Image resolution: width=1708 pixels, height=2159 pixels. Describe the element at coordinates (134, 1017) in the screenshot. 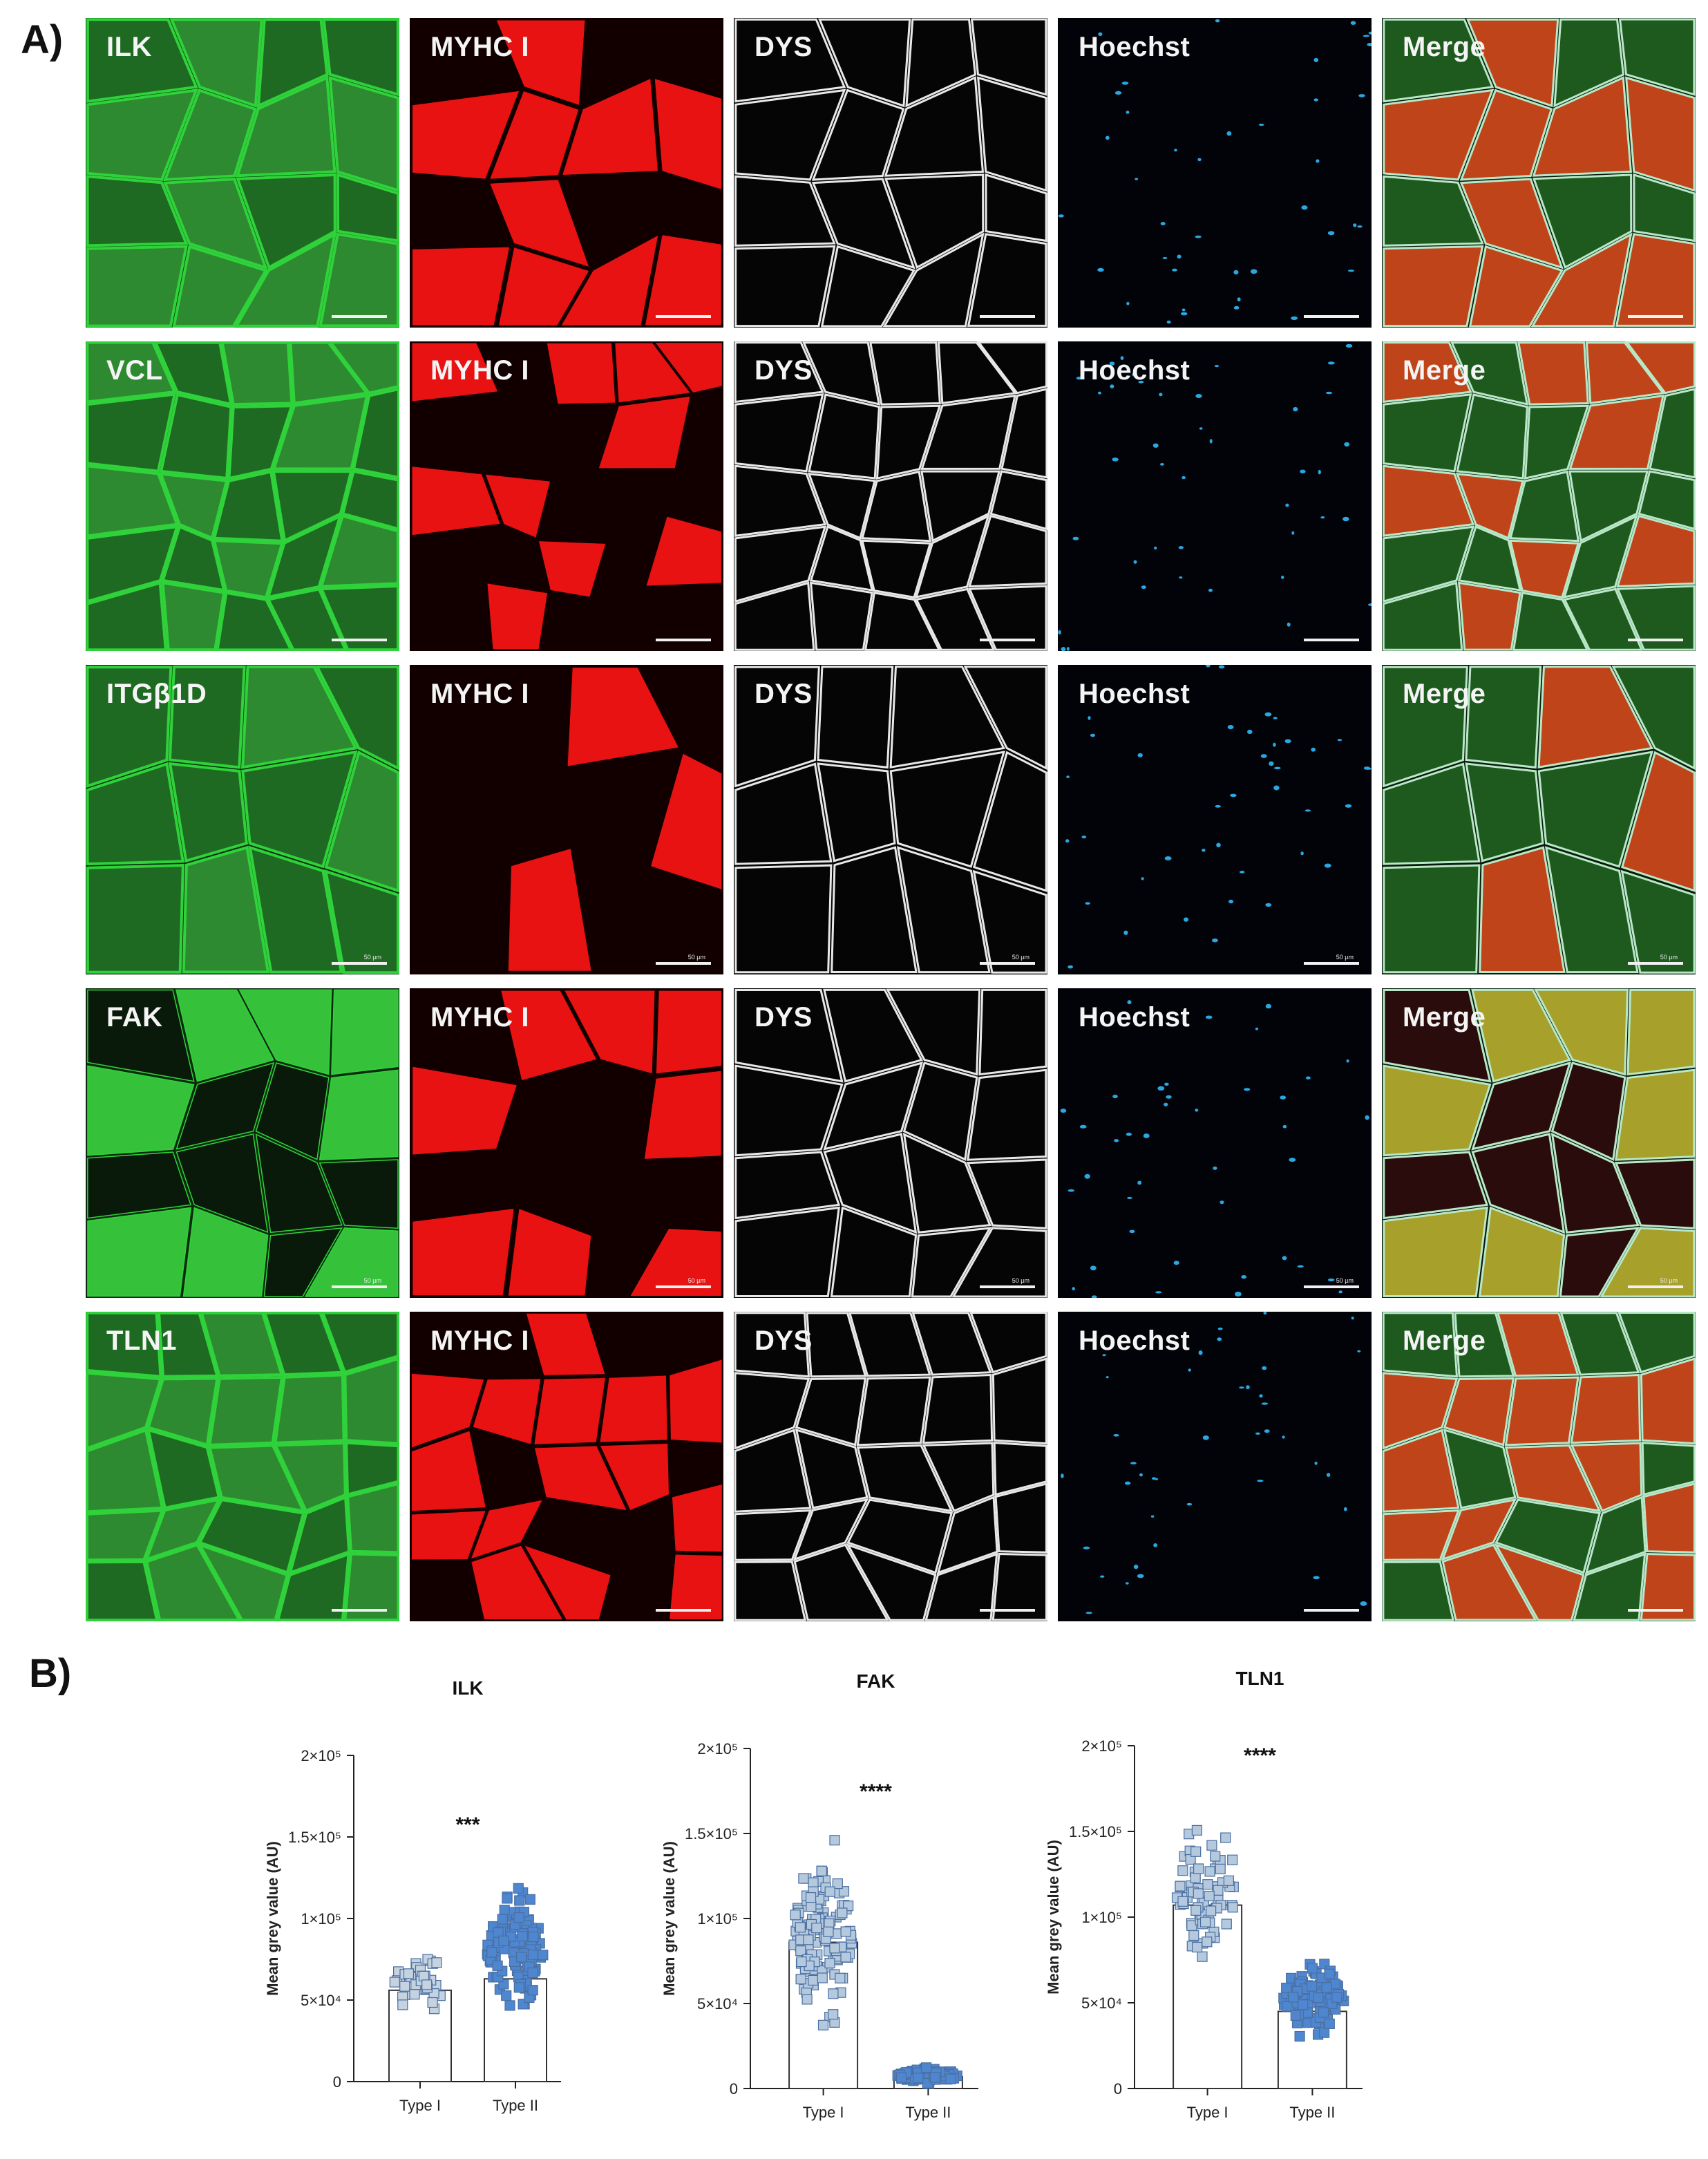

I see `channel-label: FAK` at that location.